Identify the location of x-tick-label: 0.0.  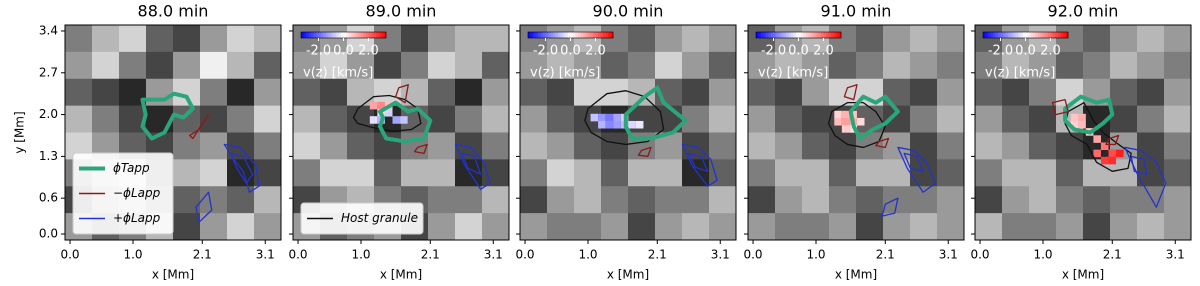
(752, 255).